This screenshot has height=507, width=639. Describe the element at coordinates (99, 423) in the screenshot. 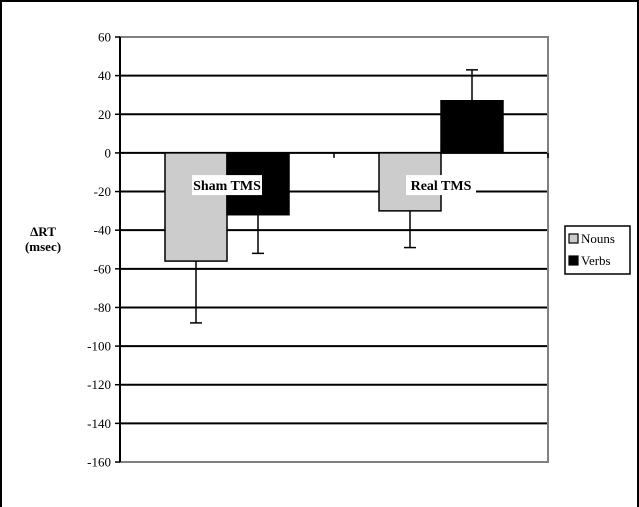

I see `y-tick-label: -140` at that location.